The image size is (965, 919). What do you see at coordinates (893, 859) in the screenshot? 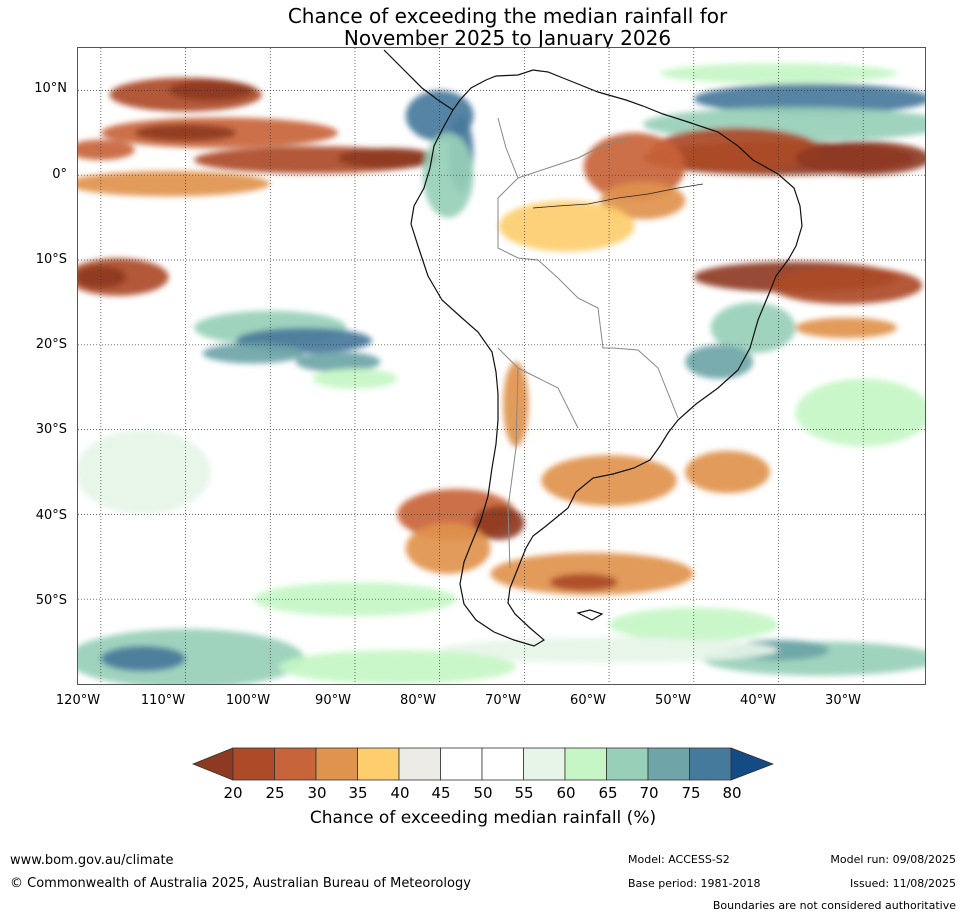
I see `footer-model-run: Model run: 09/08/2025` at bounding box center [893, 859].